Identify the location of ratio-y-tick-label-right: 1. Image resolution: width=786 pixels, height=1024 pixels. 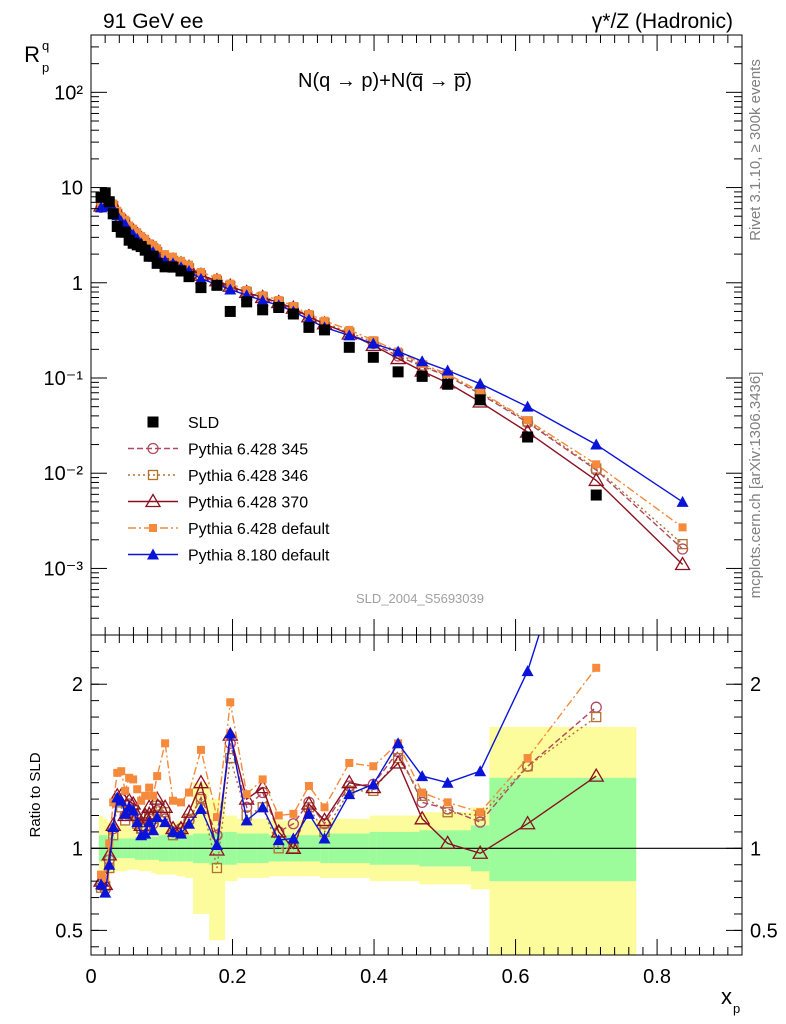
(755, 849).